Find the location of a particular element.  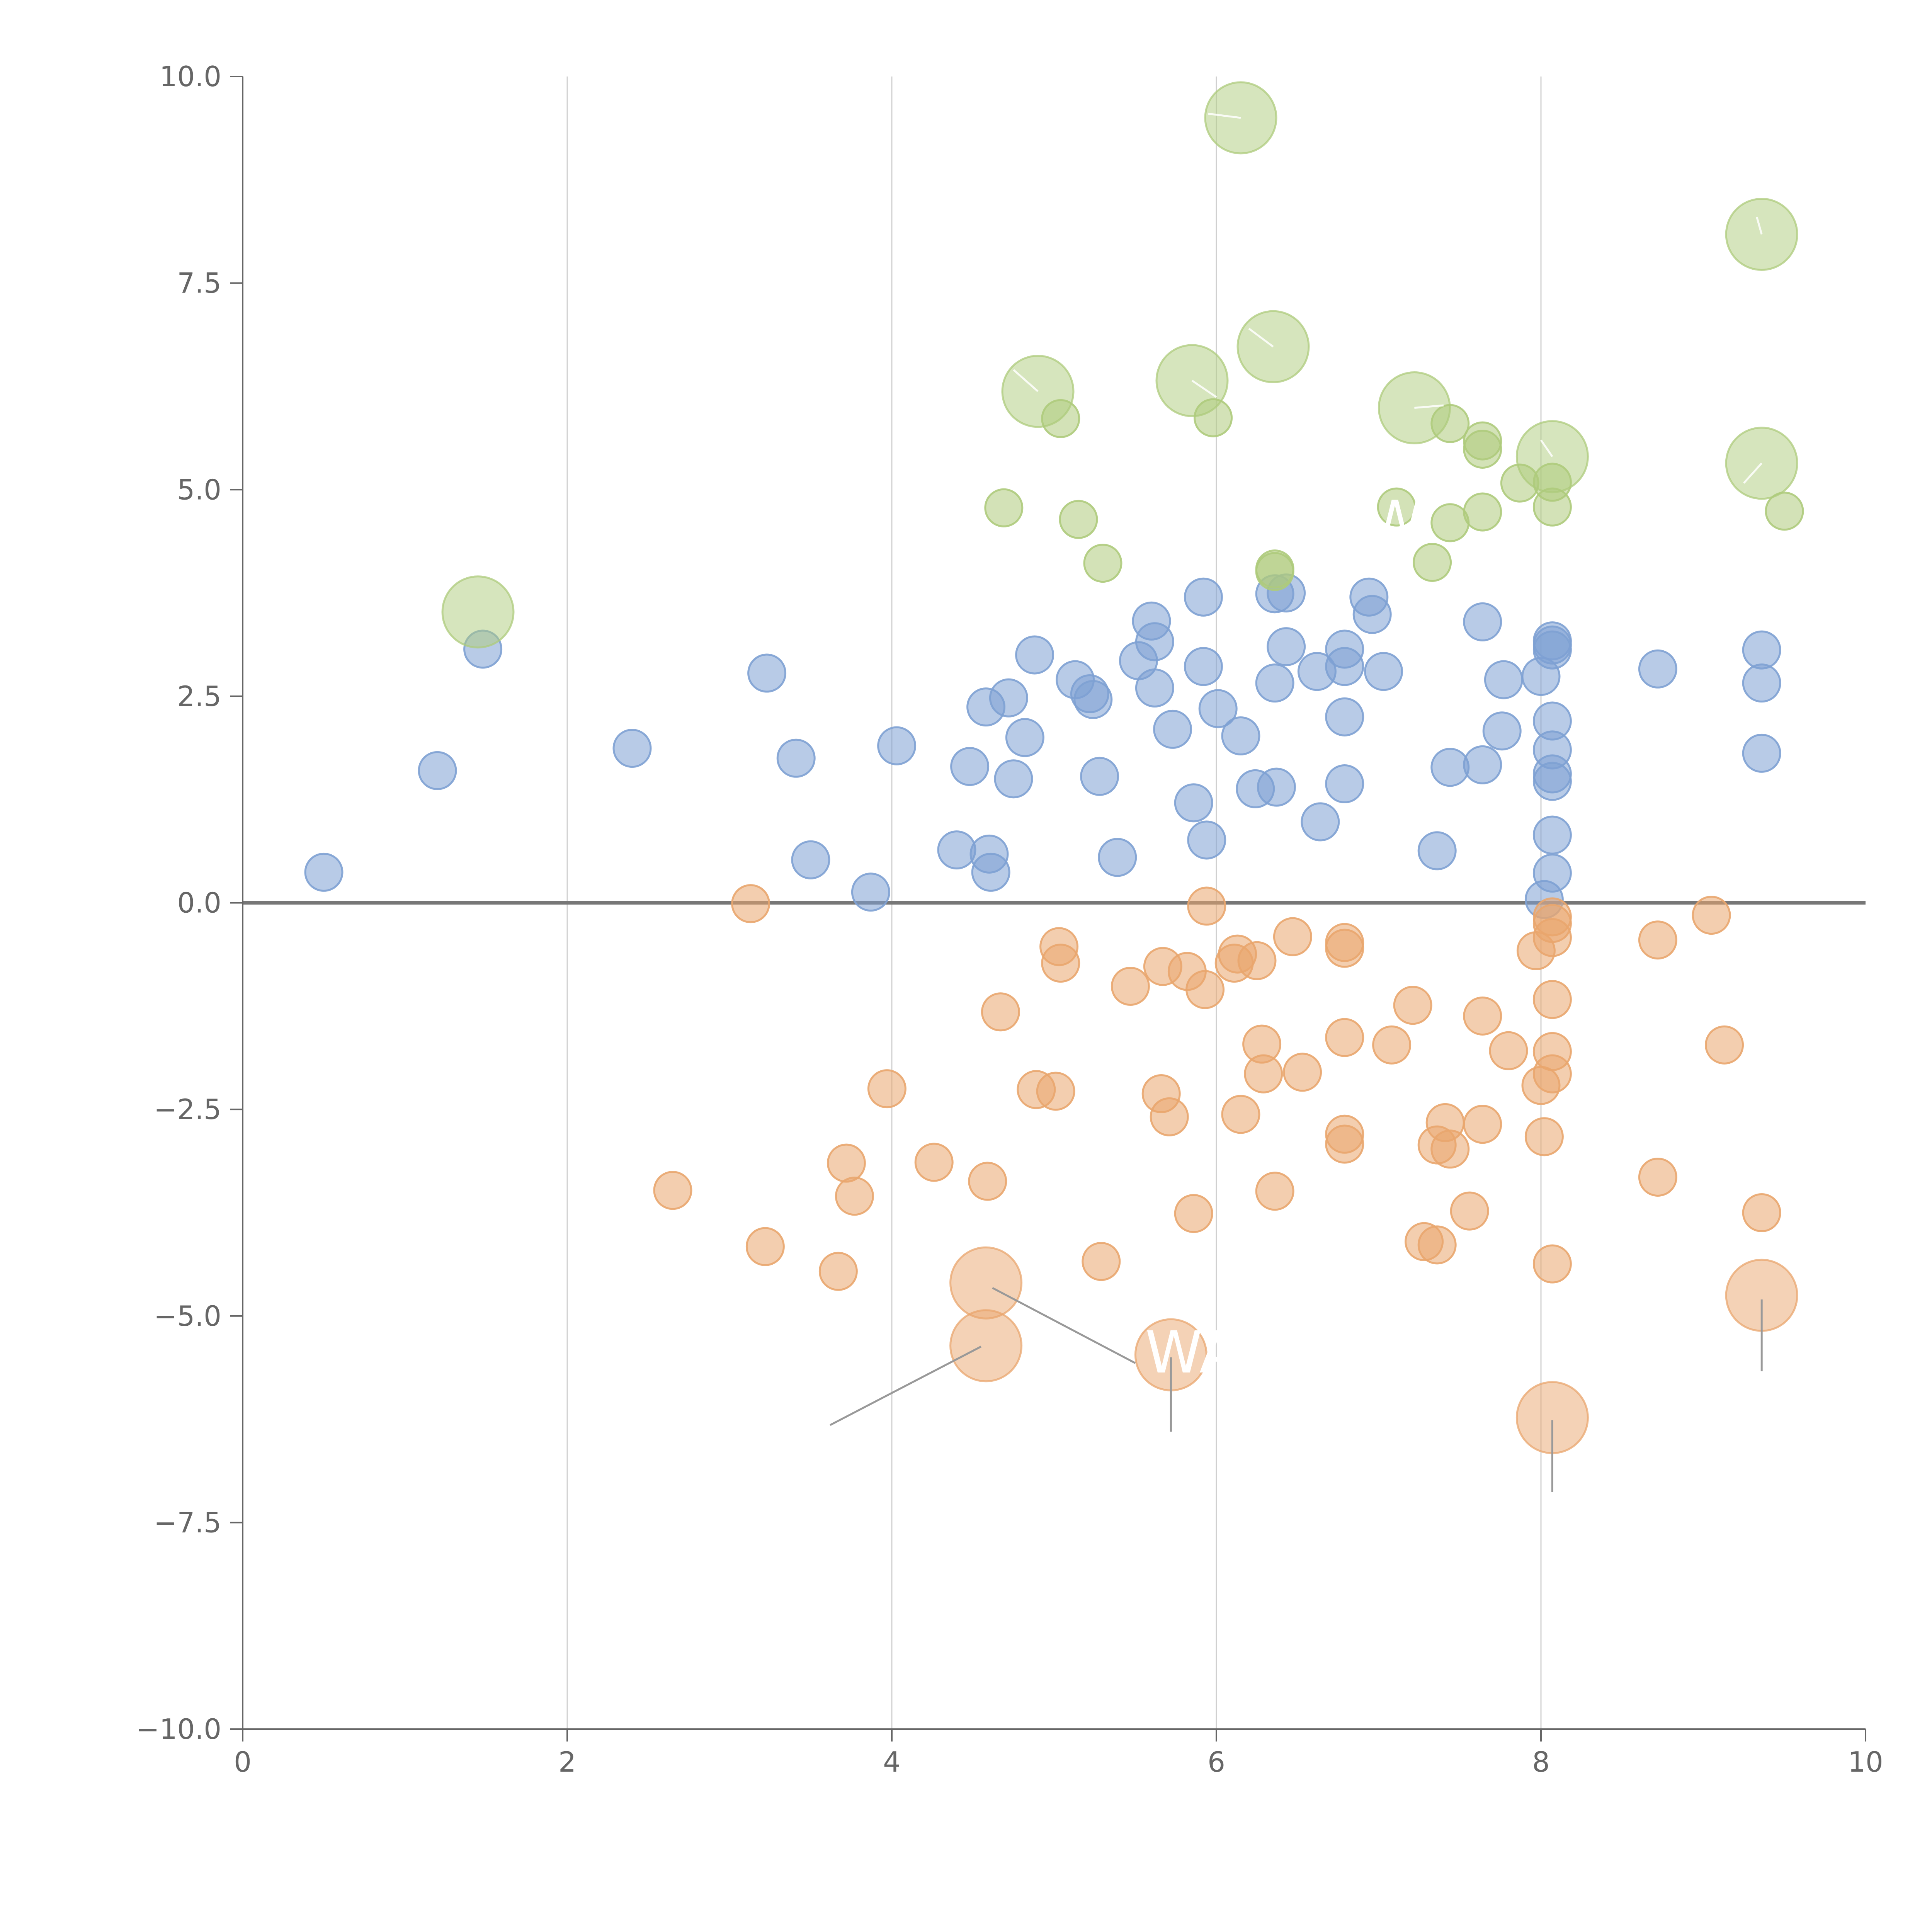

x-tick-label: 8 is located at coordinates (1541, 1762).